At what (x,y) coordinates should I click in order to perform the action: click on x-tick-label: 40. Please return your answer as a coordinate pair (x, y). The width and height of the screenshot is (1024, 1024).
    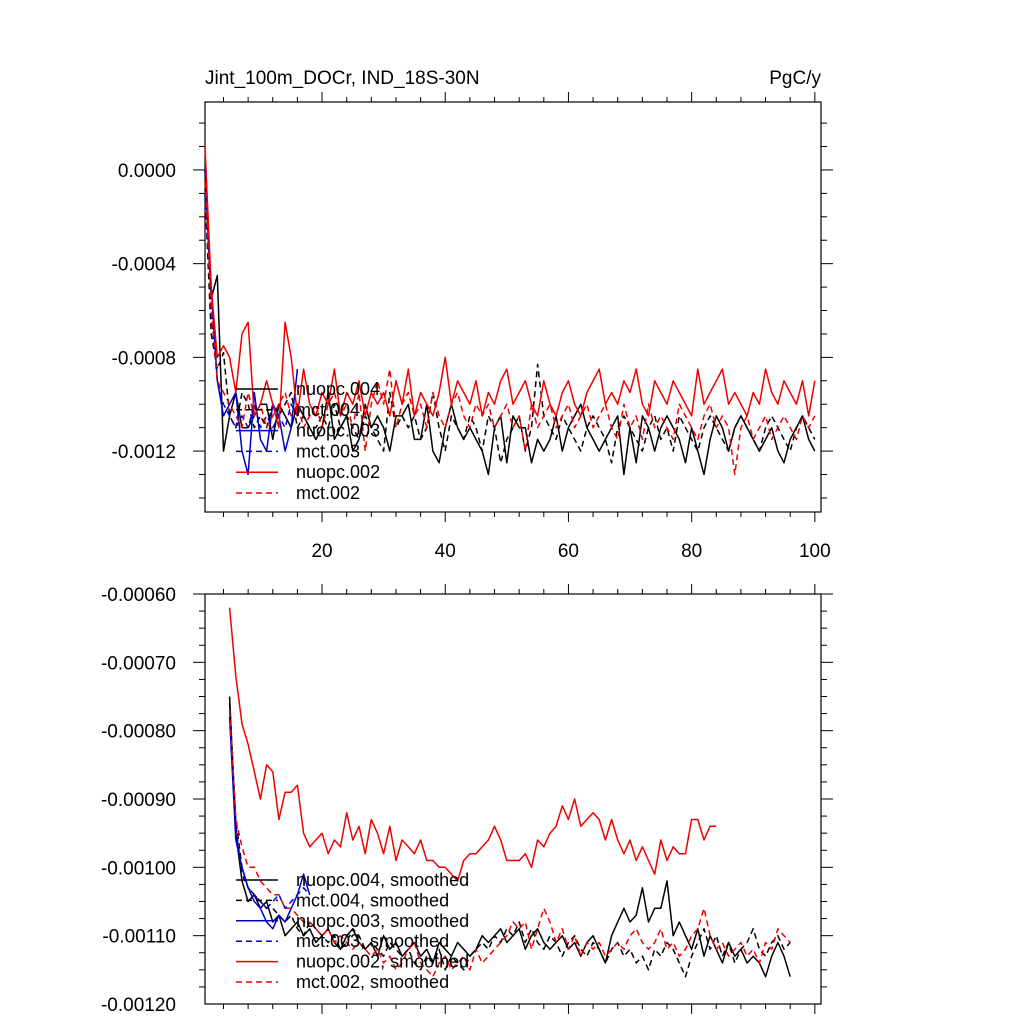
    Looking at the image, I should click on (445, 551).